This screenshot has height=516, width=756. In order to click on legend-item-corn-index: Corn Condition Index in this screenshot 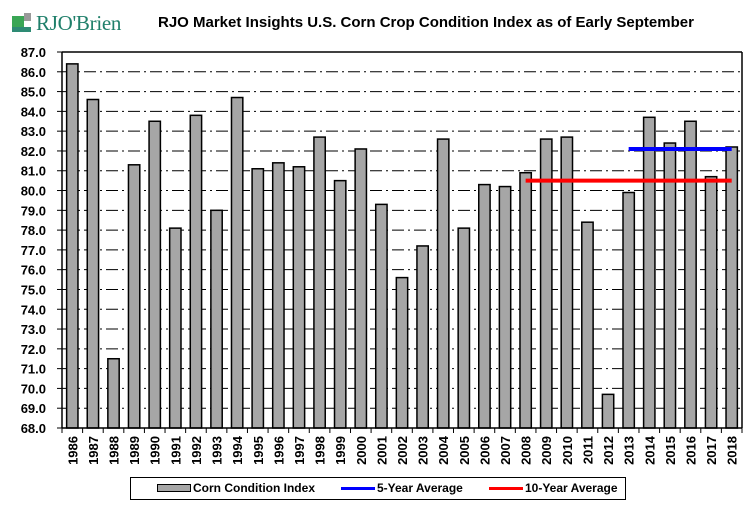, I will do `click(236, 488)`.